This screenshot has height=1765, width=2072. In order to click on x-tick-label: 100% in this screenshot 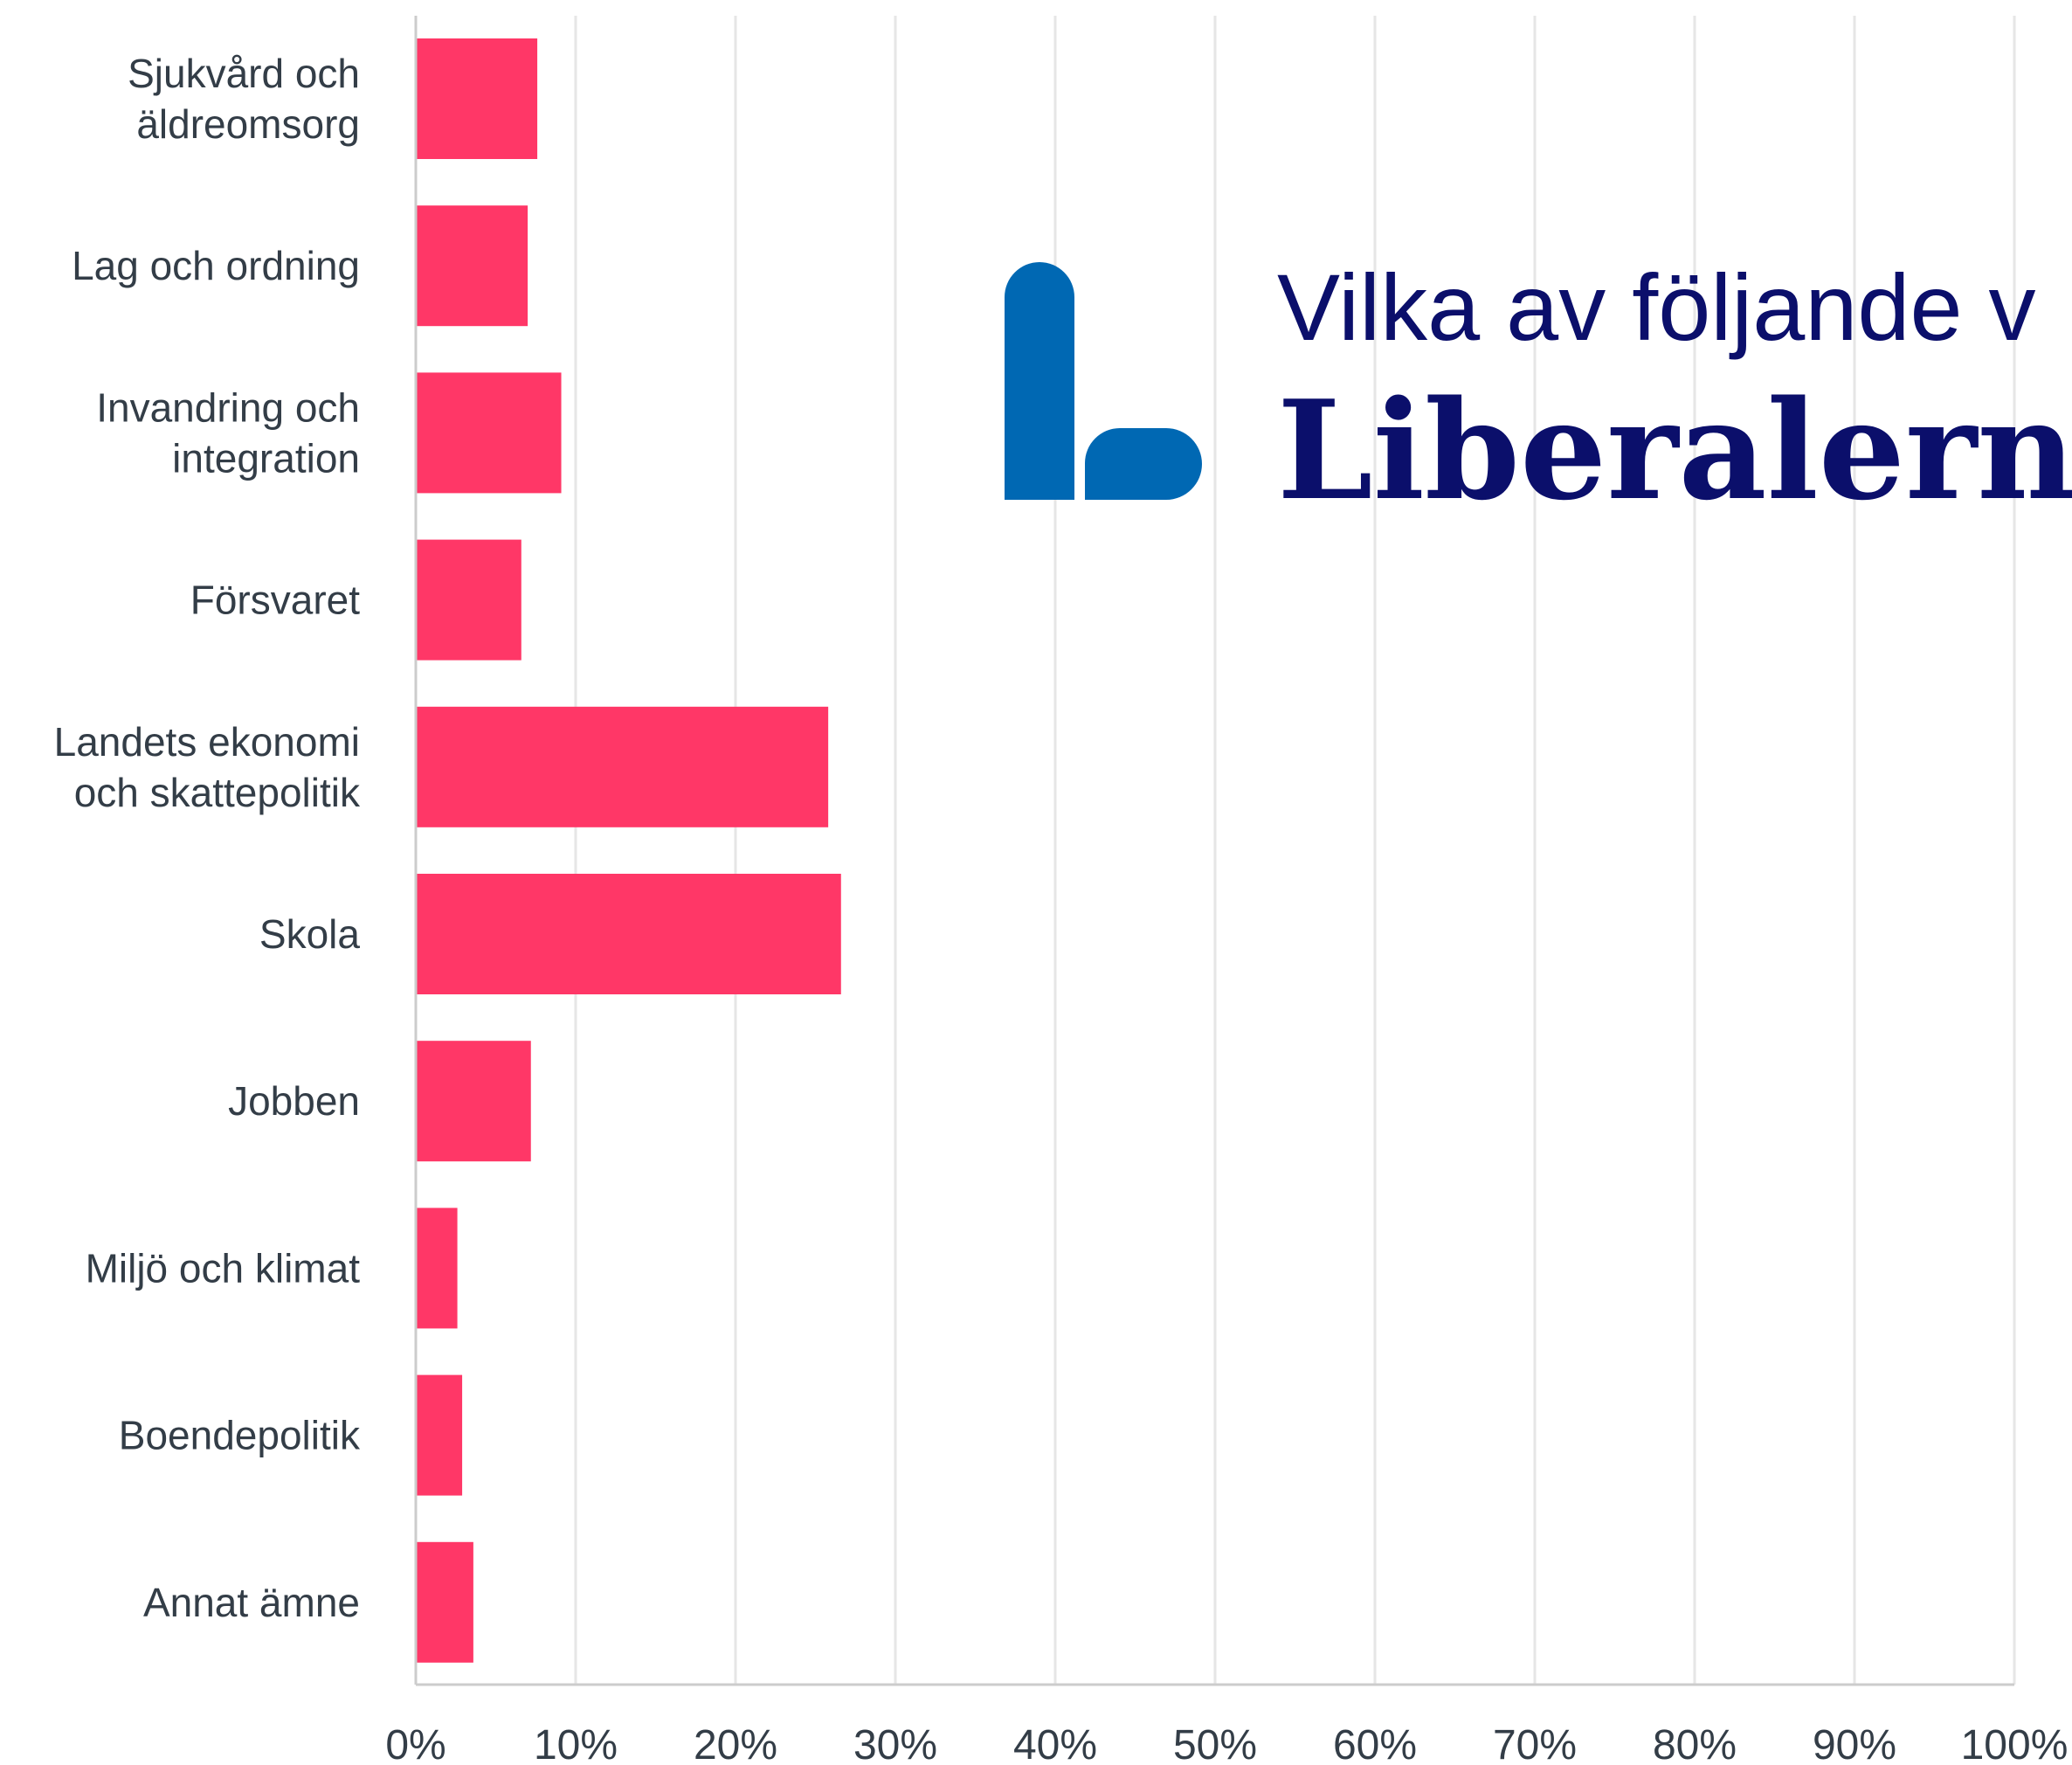, I will do `click(2015, 1743)`.